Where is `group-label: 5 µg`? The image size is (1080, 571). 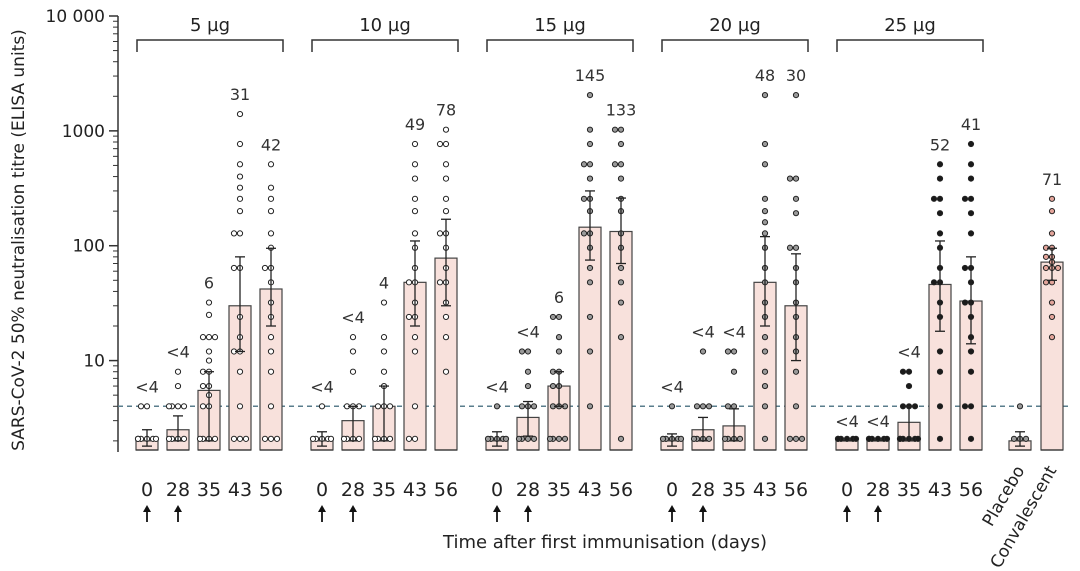 group-label: 5 µg is located at coordinates (210, 25).